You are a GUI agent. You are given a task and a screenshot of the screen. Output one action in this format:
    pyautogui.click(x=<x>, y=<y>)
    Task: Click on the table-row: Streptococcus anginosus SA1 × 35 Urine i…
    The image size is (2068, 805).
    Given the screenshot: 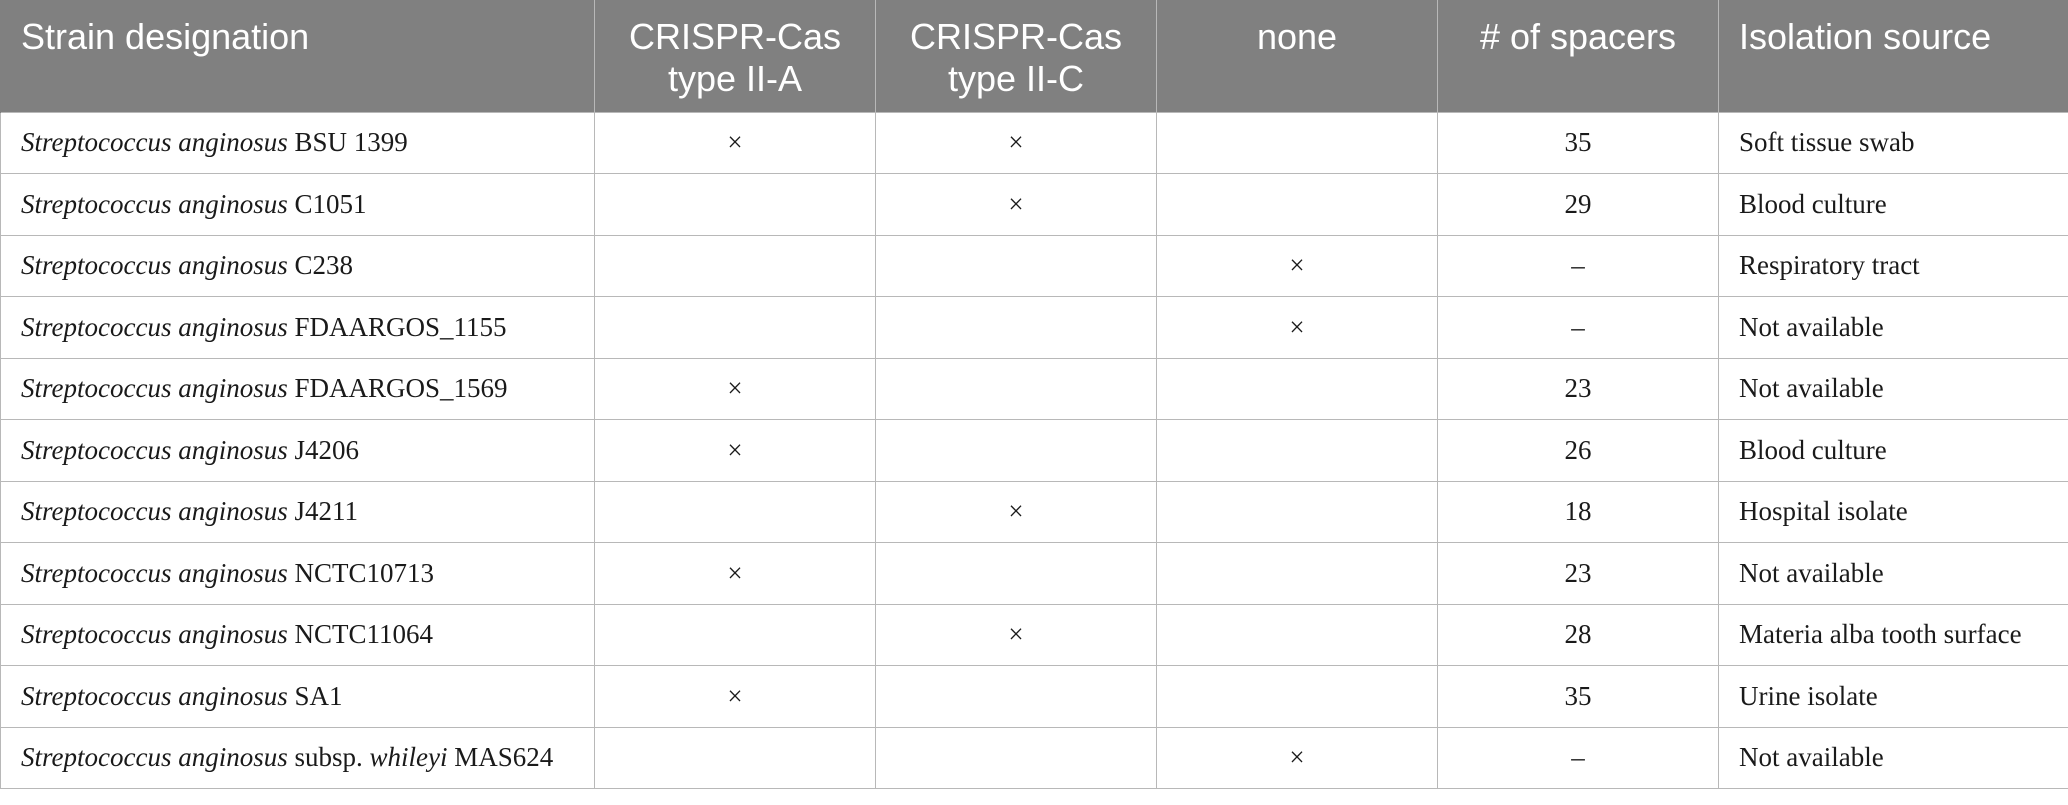 What is the action you would take?
    pyautogui.click(x=1034, y=696)
    